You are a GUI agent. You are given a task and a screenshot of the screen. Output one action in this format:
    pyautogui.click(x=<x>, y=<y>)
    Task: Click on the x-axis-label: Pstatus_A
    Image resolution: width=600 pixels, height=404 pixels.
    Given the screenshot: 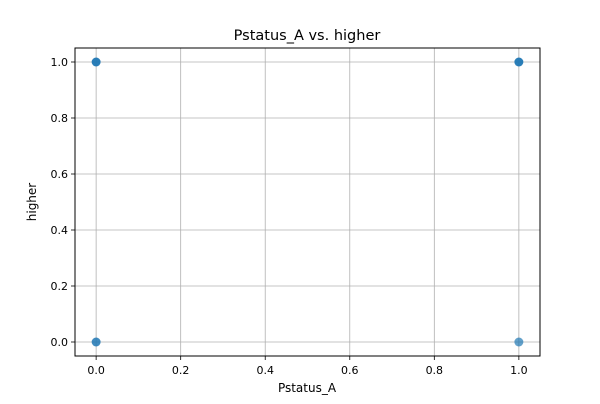 What is the action you would take?
    pyautogui.click(x=307, y=388)
    